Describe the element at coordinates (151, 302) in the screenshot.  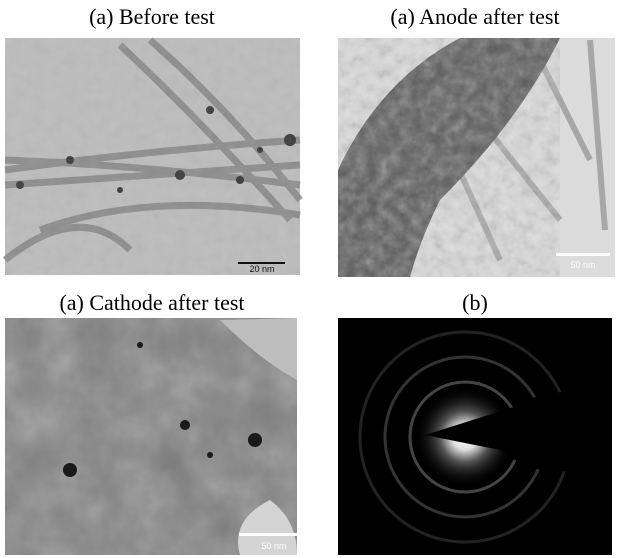
I see `caption: (a) Cathode after test` at that location.